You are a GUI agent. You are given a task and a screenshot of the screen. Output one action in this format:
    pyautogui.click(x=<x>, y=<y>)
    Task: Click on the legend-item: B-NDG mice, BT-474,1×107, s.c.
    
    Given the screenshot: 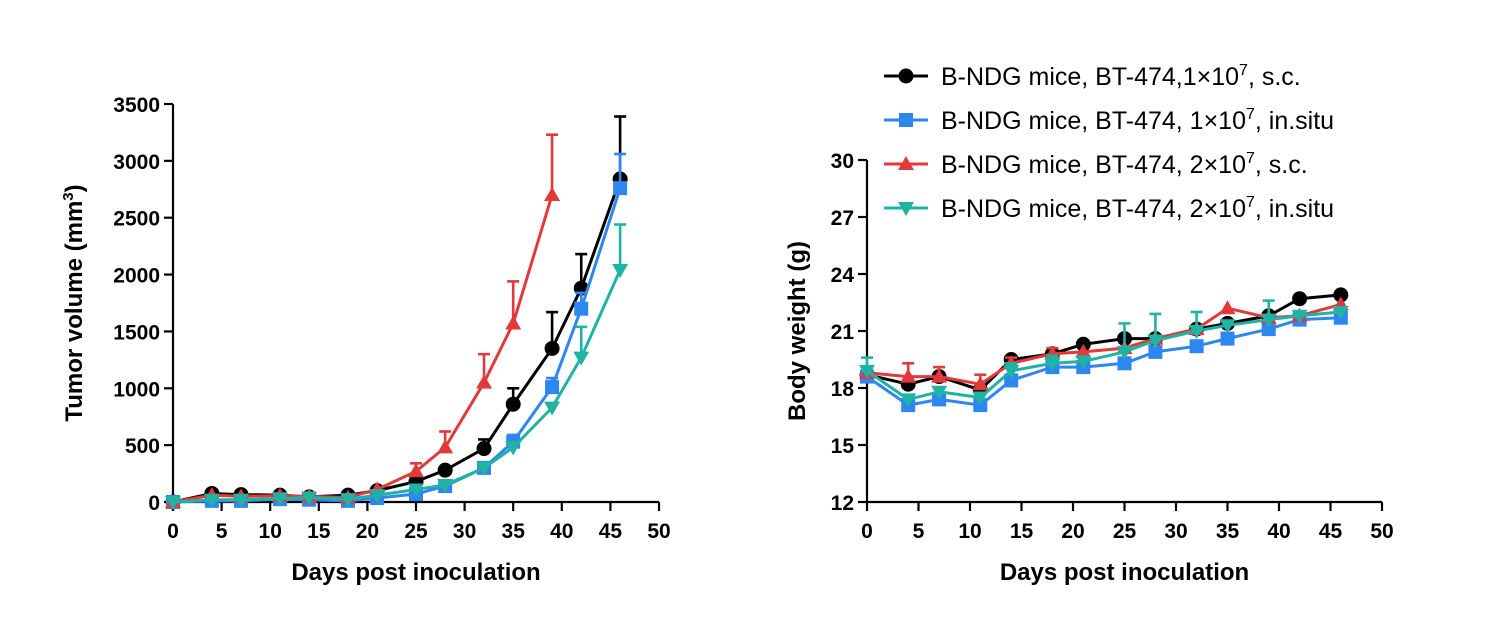 What is the action you would take?
    pyautogui.click(x=1092, y=76)
    